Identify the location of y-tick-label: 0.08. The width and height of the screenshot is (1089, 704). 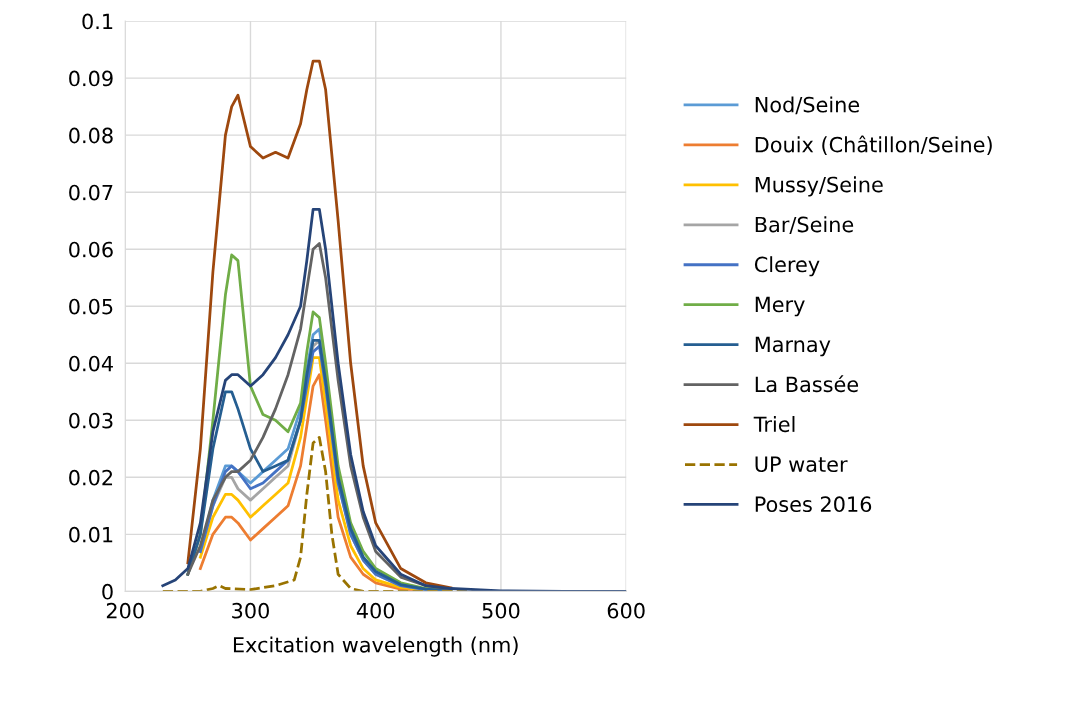
(91, 135).